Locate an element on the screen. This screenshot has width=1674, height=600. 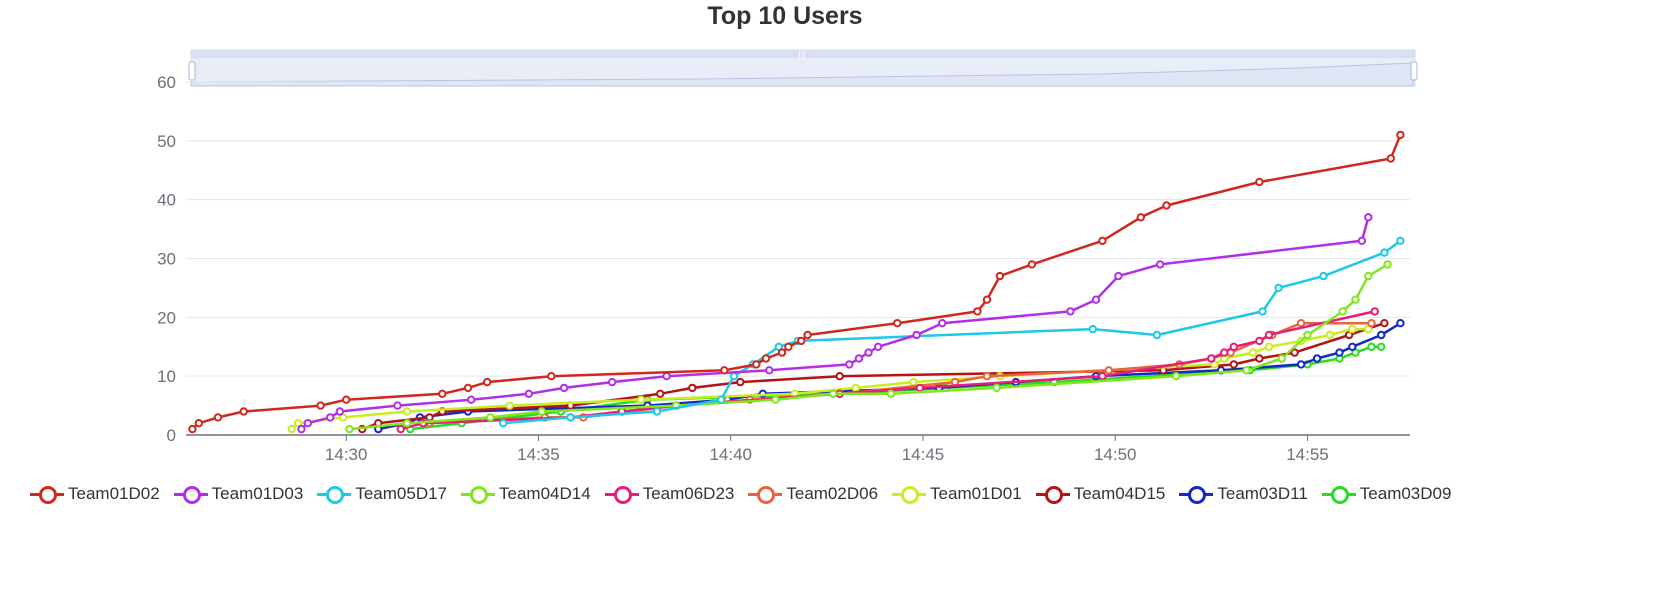
legend-item: Team05D17 is located at coordinates (382, 494).